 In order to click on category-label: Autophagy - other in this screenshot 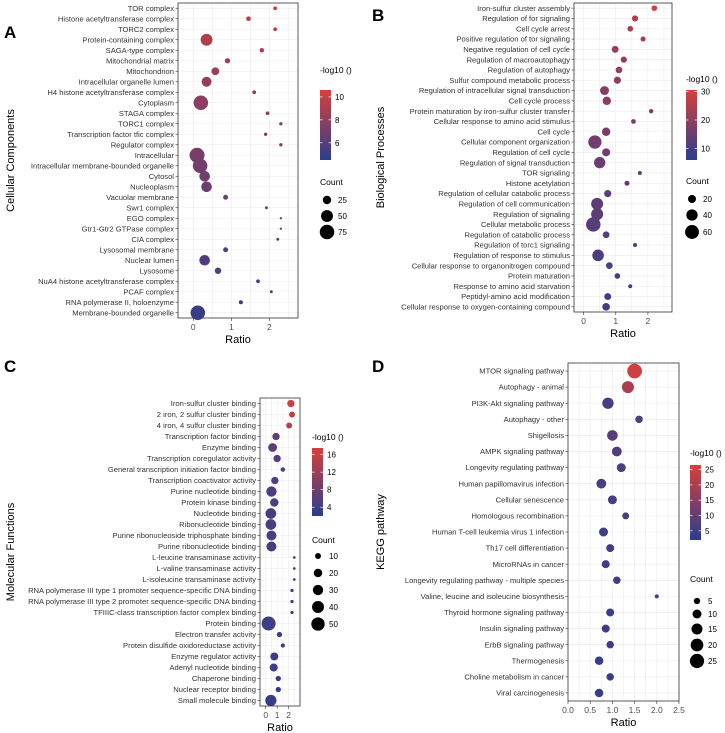, I will do `click(534, 419)`.